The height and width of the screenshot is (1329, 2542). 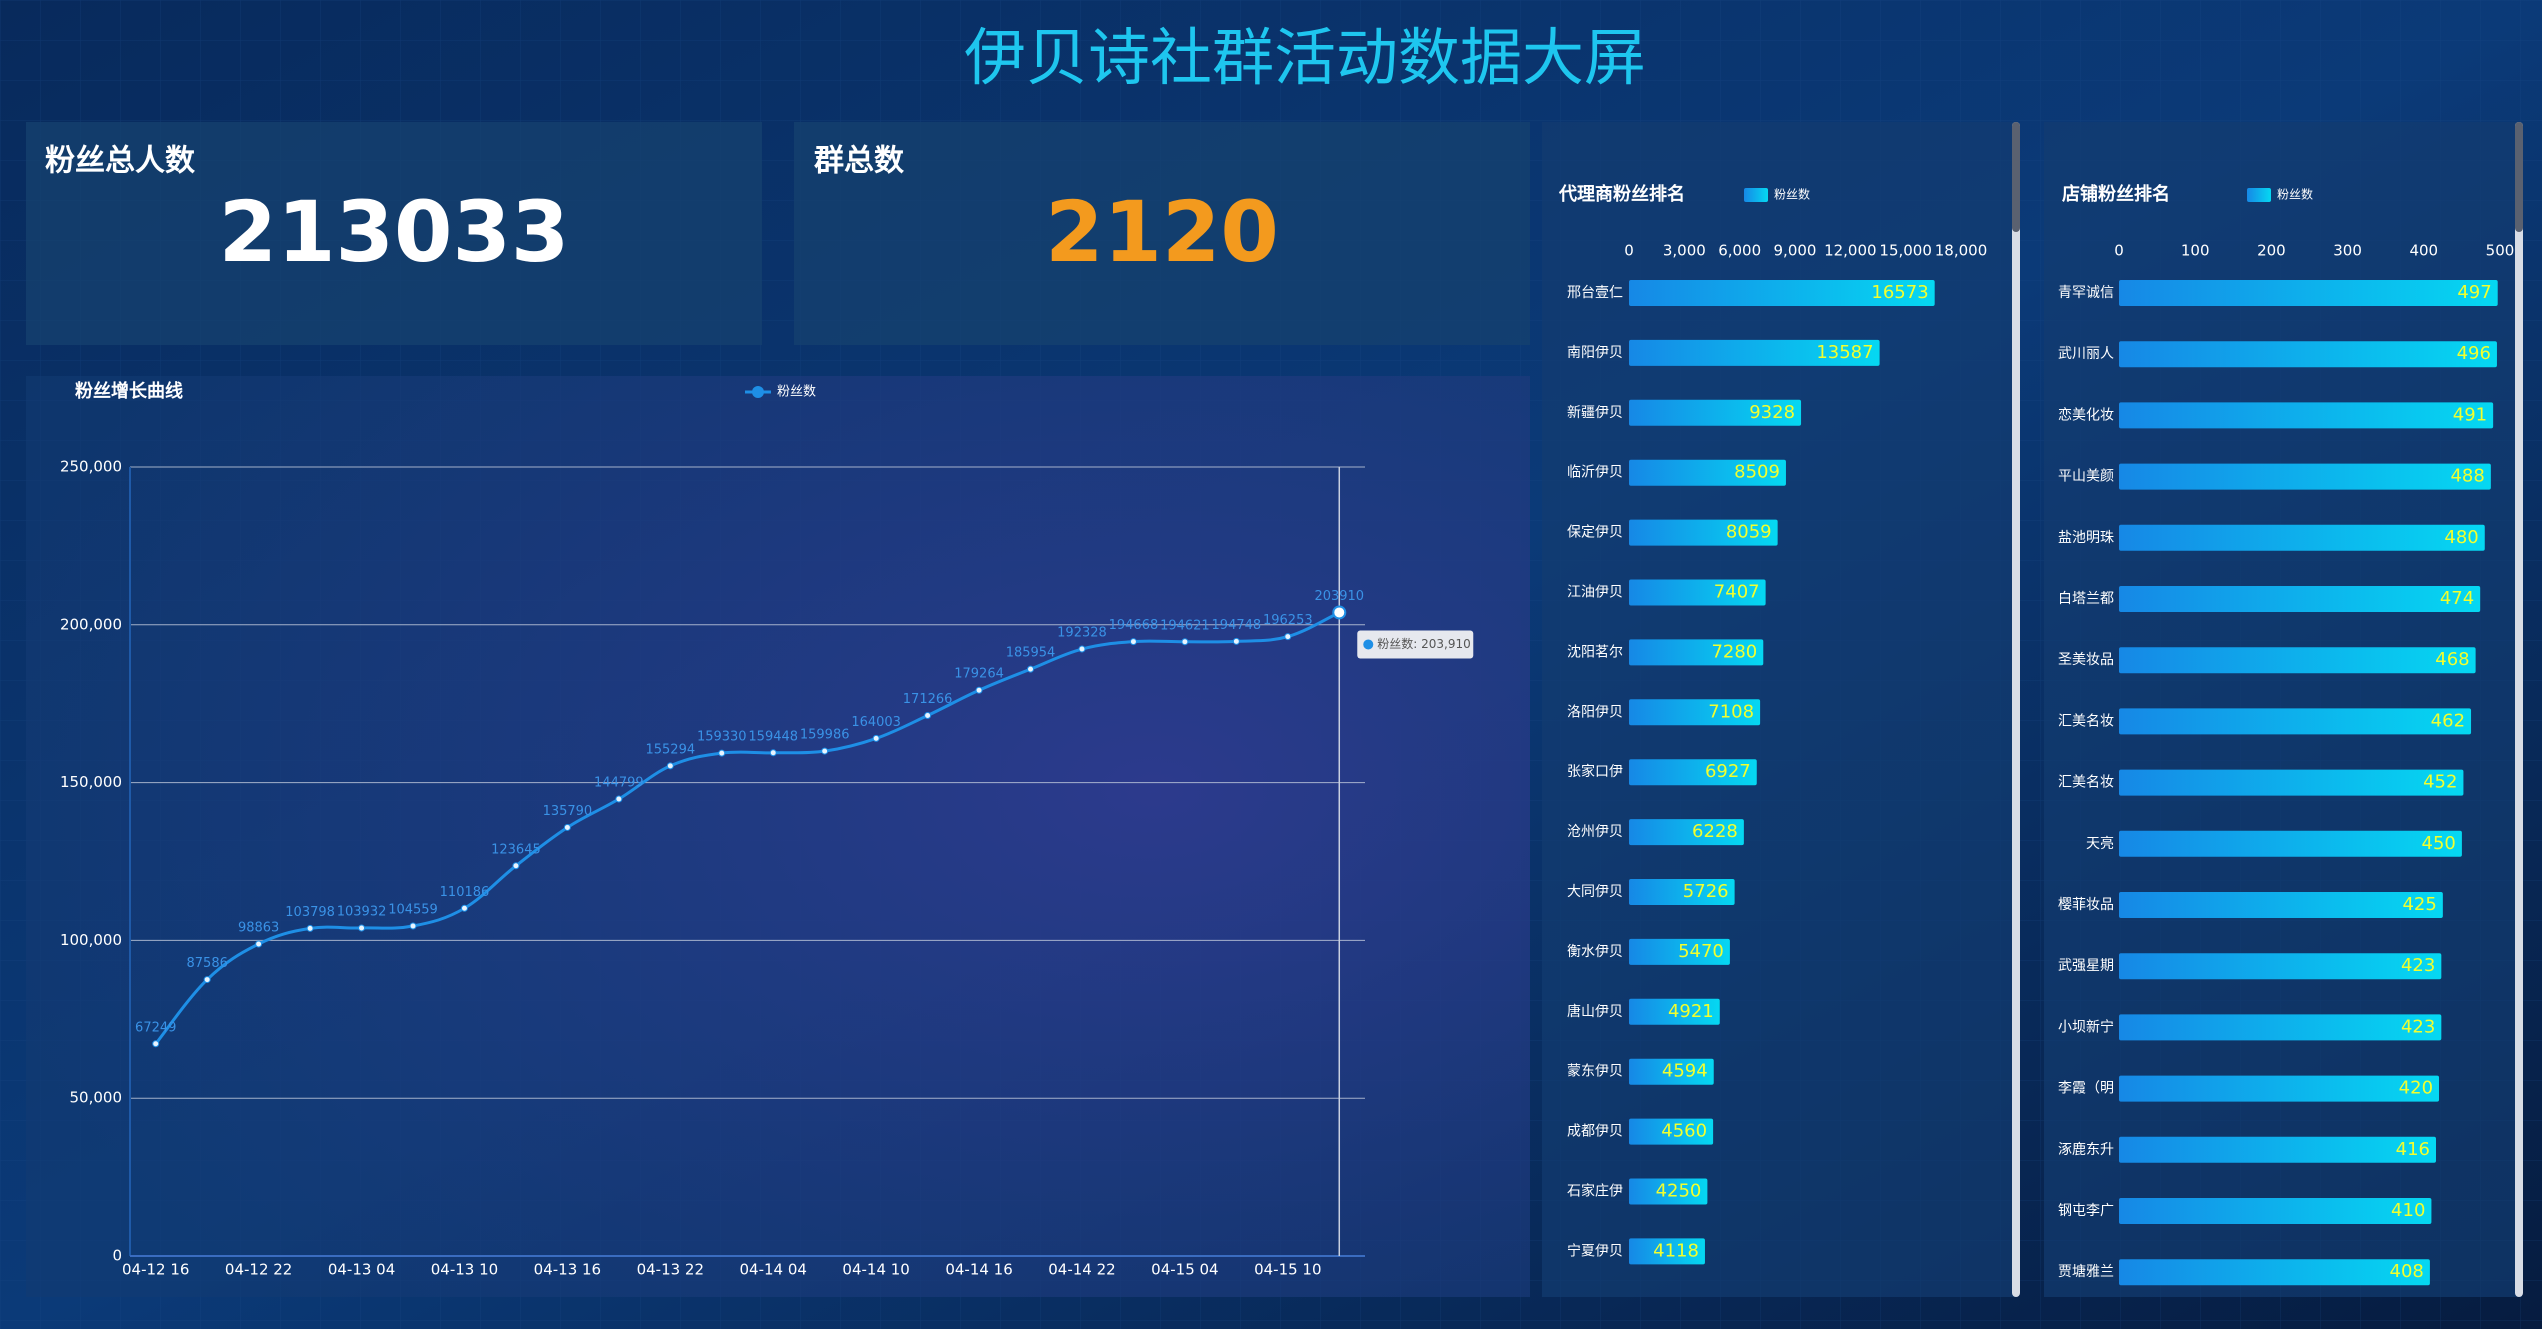 I want to click on x-tick-label: 15,000, so click(x=1905, y=251).